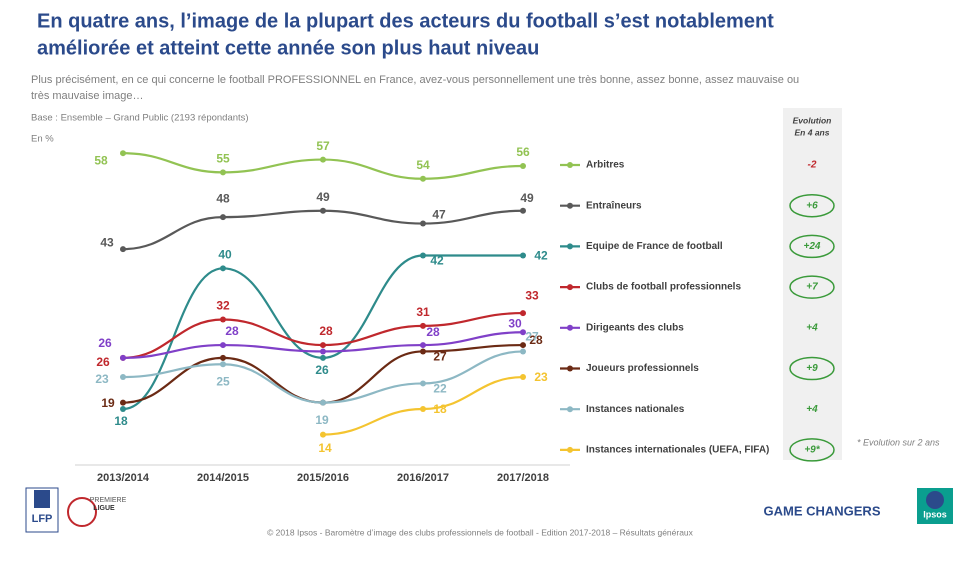 The image size is (961, 562). Describe the element at coordinates (225, 254) in the screenshot. I see `data-label: 40` at that location.